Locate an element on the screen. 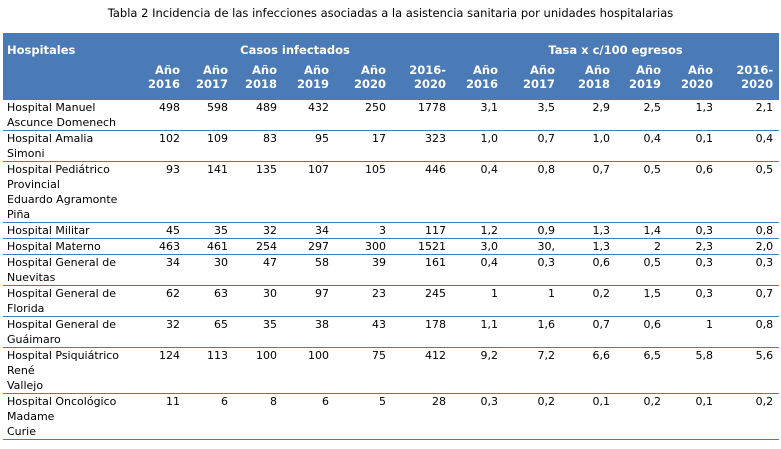 The height and width of the screenshot is (449, 781). cases-year-header: Año 2019 is located at coordinates (309, 81).